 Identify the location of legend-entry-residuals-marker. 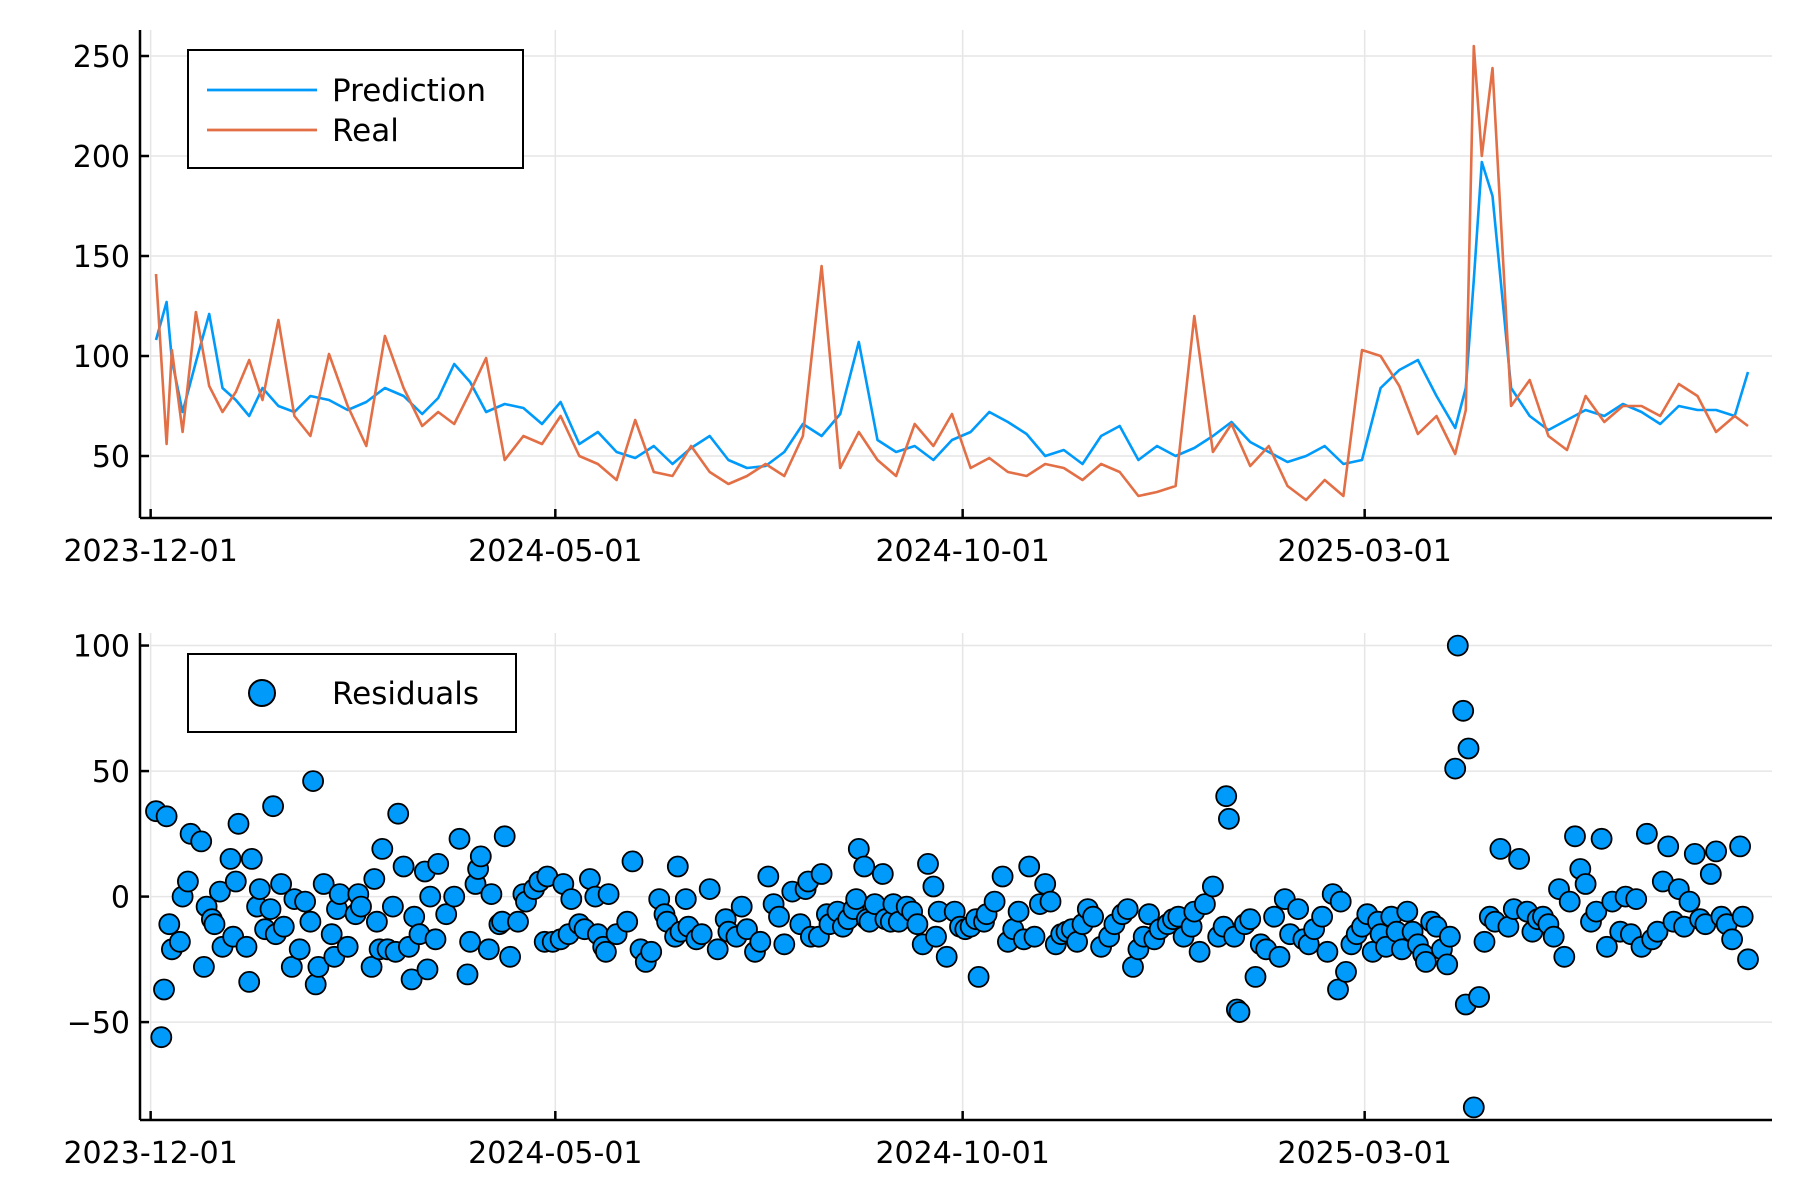
(262, 693).